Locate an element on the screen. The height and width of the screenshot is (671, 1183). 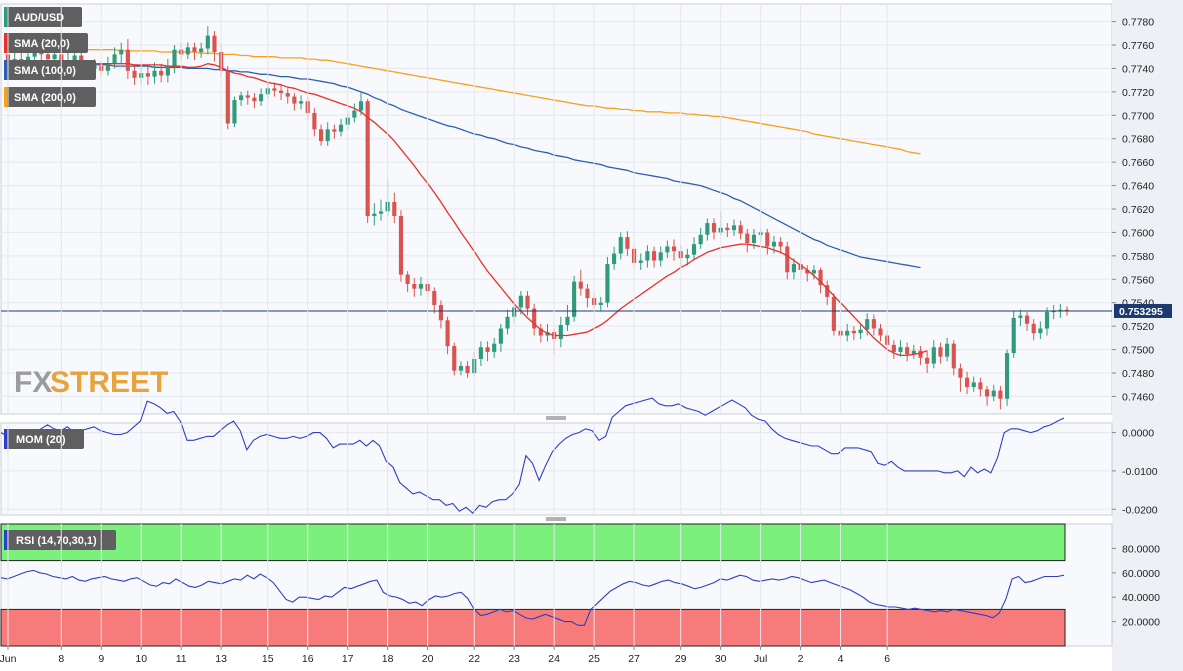
x-tick-label: 10 is located at coordinates (141, 659).